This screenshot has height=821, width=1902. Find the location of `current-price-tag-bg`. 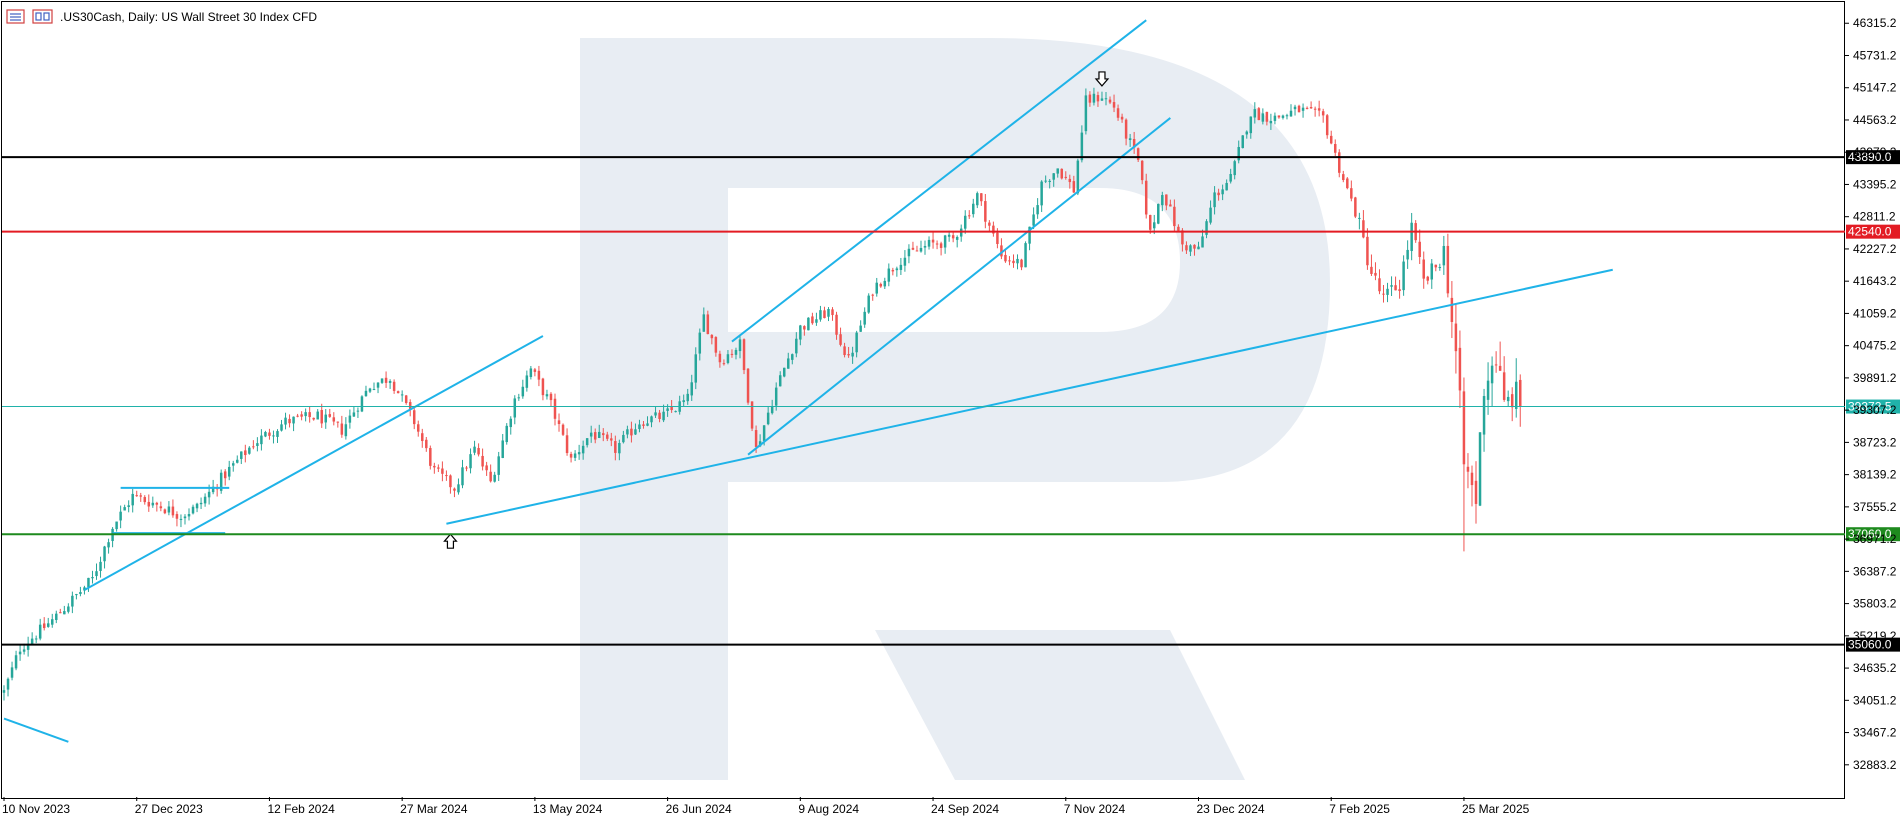

current-price-tag-bg is located at coordinates (1873, 406).